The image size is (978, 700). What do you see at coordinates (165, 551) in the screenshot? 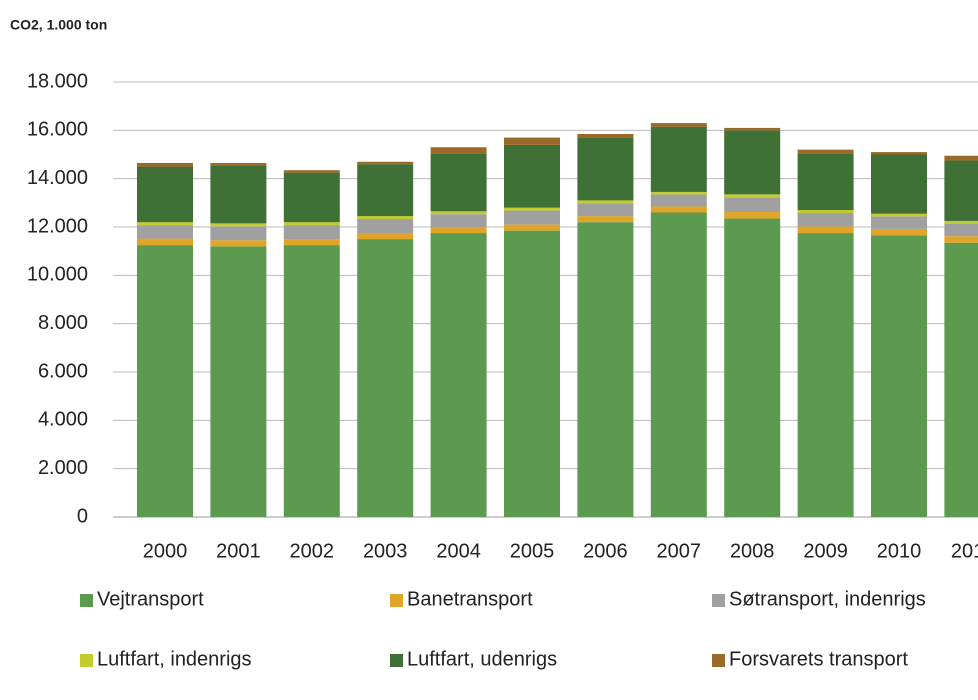
I see `x-tick-label: 2000` at bounding box center [165, 551].